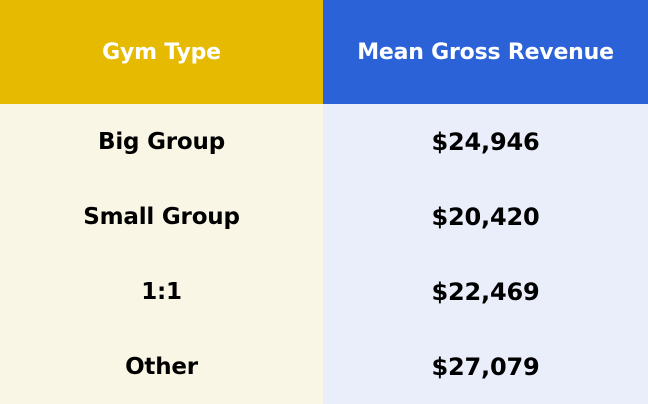 Image resolution: width=648 pixels, height=404 pixels. I want to click on row-1-gym-type: Big Group, so click(161, 141).